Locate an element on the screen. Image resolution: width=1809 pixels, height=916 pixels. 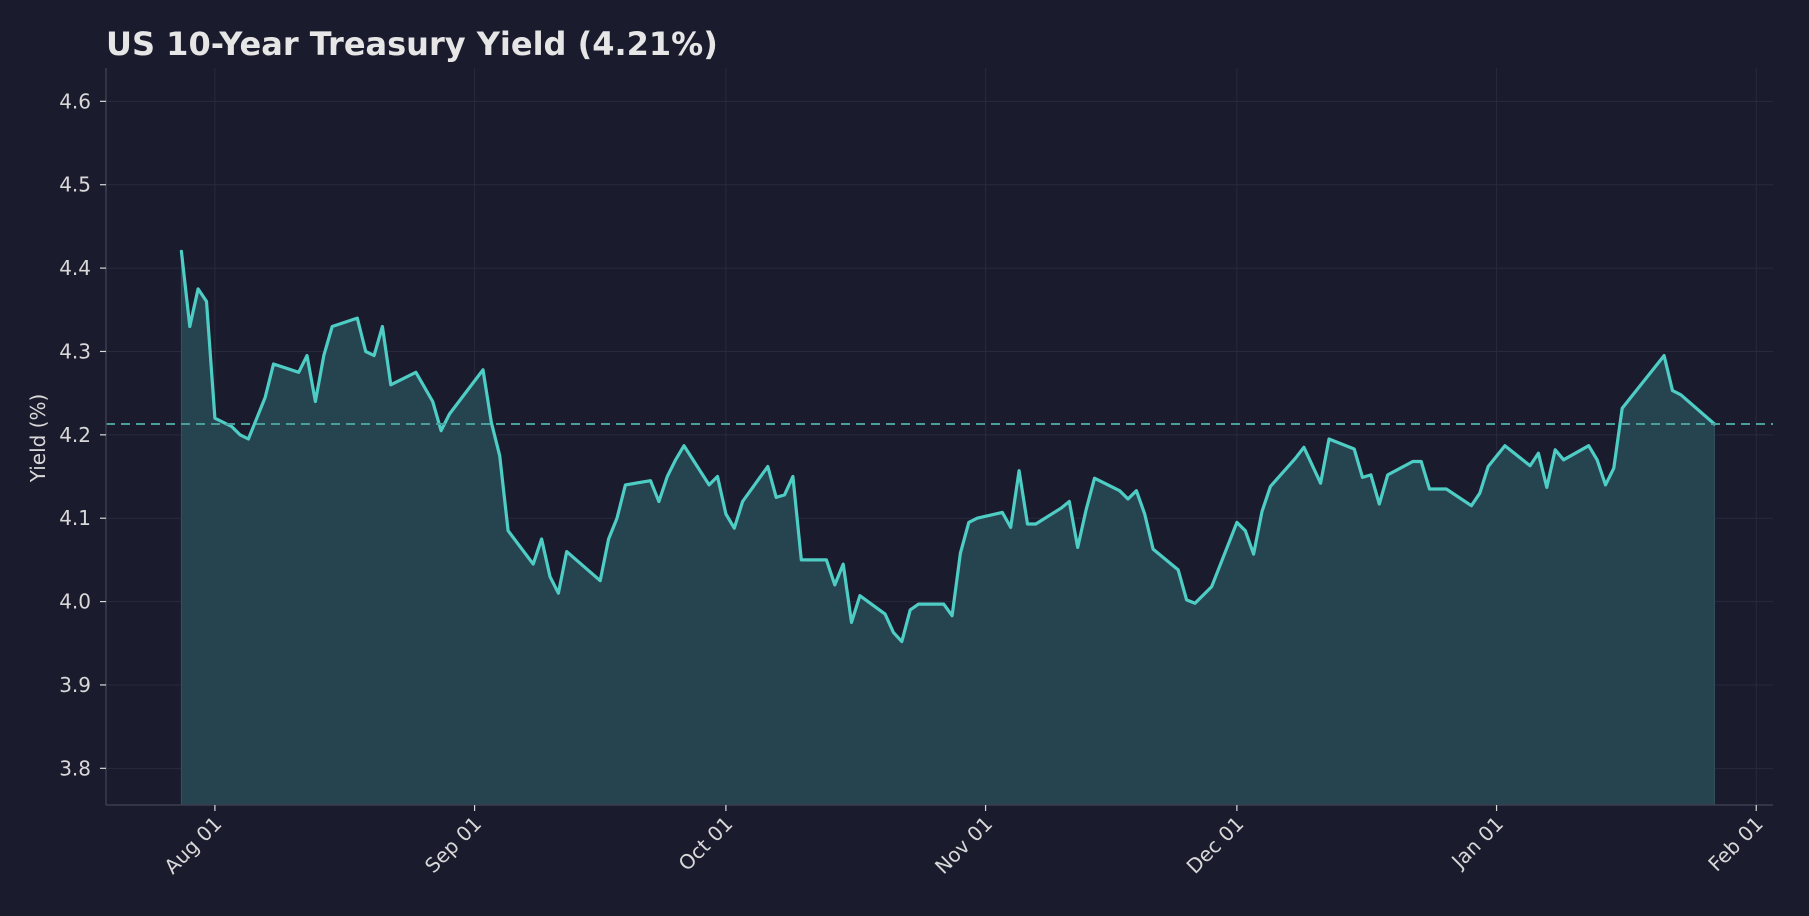
y-axis-label: Yield (%) is located at coordinates (38, 439).